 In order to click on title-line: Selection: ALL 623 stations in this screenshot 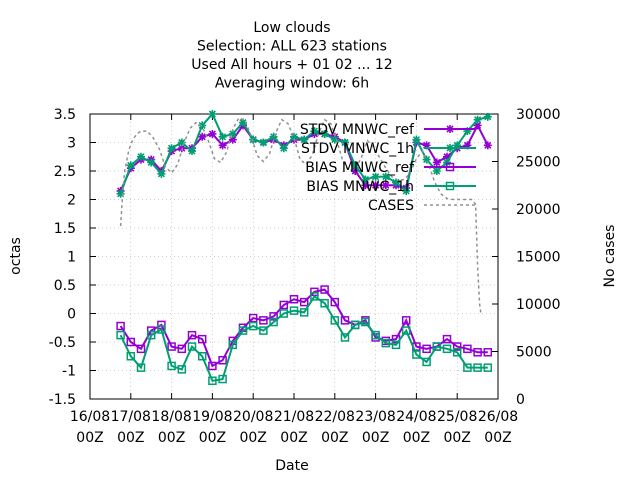, I will do `click(292, 47)`.